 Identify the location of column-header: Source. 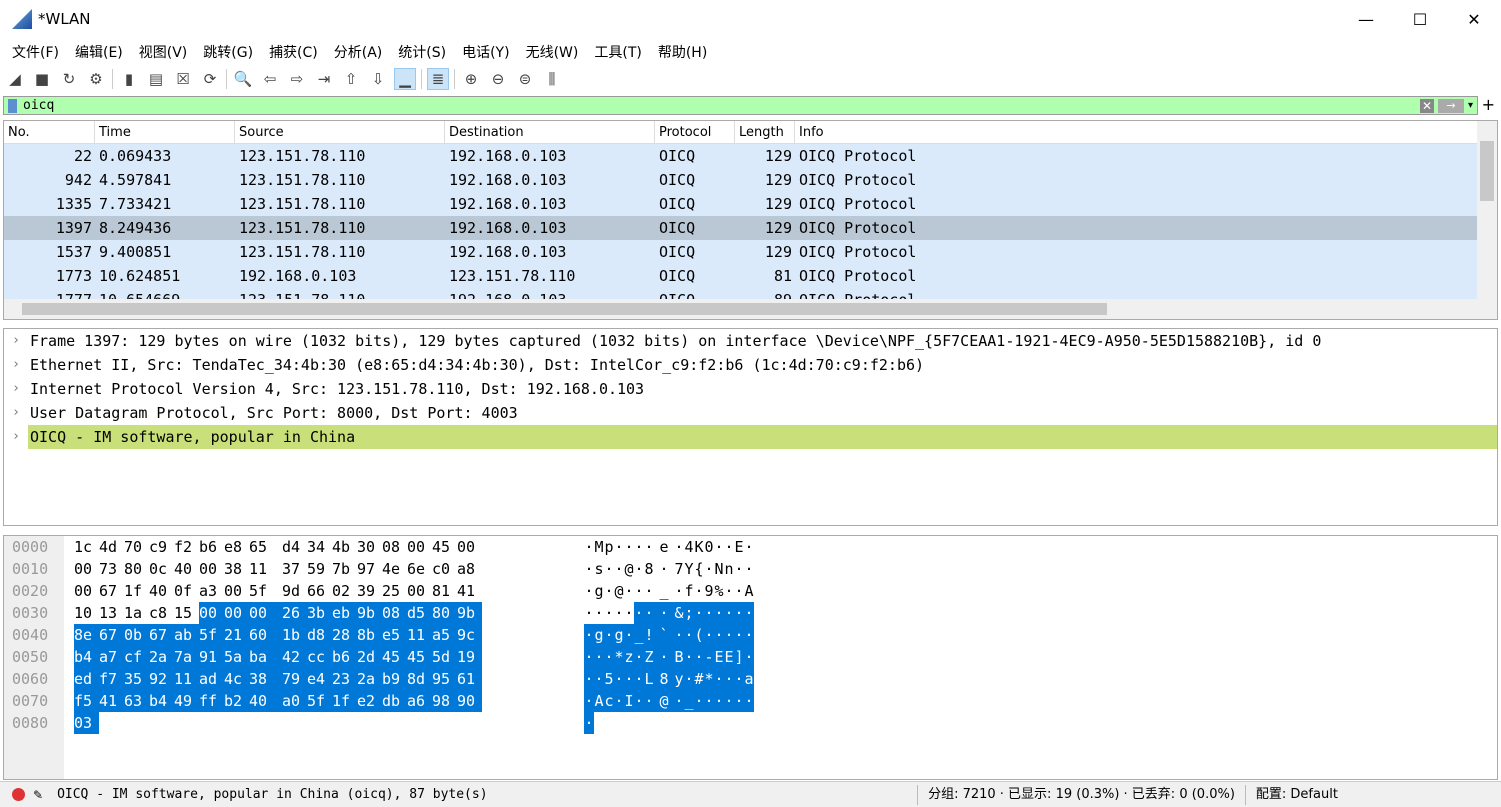
(340, 132).